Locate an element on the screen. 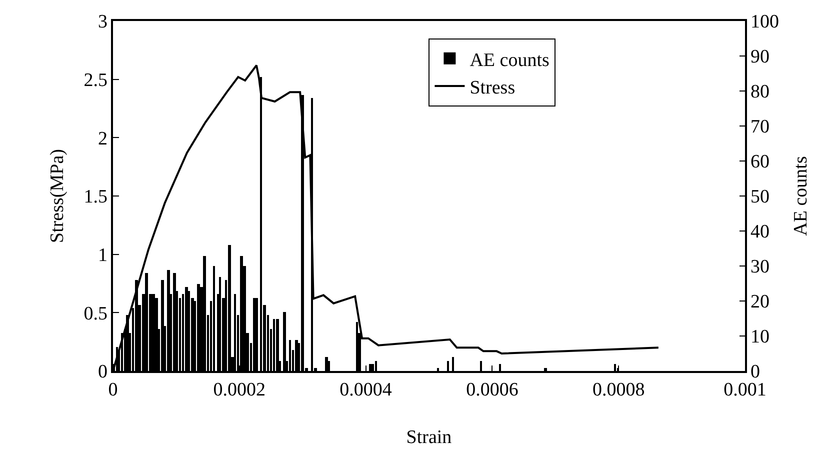  x-tick-label: 0.0004 is located at coordinates (366, 390).